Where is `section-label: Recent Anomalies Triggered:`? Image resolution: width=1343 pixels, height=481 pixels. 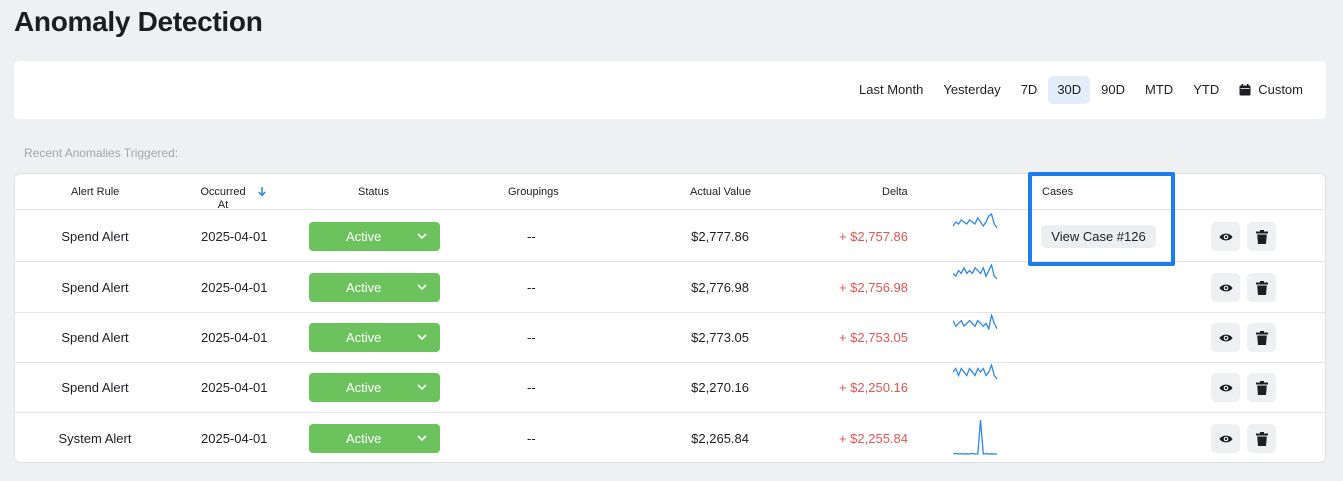
section-label: Recent Anomalies Triggered: is located at coordinates (101, 153).